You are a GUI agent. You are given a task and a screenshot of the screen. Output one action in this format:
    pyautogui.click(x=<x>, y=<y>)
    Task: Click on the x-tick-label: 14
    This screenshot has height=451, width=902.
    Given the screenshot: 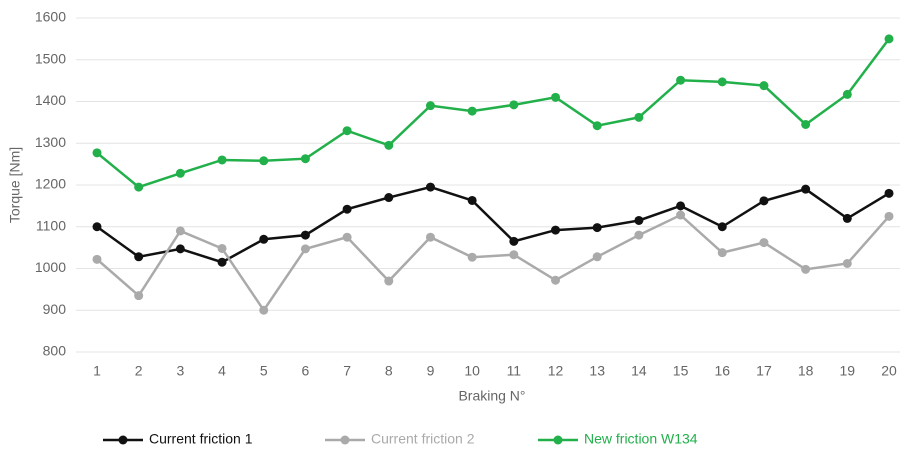 What is the action you would take?
    pyautogui.click(x=639, y=371)
    